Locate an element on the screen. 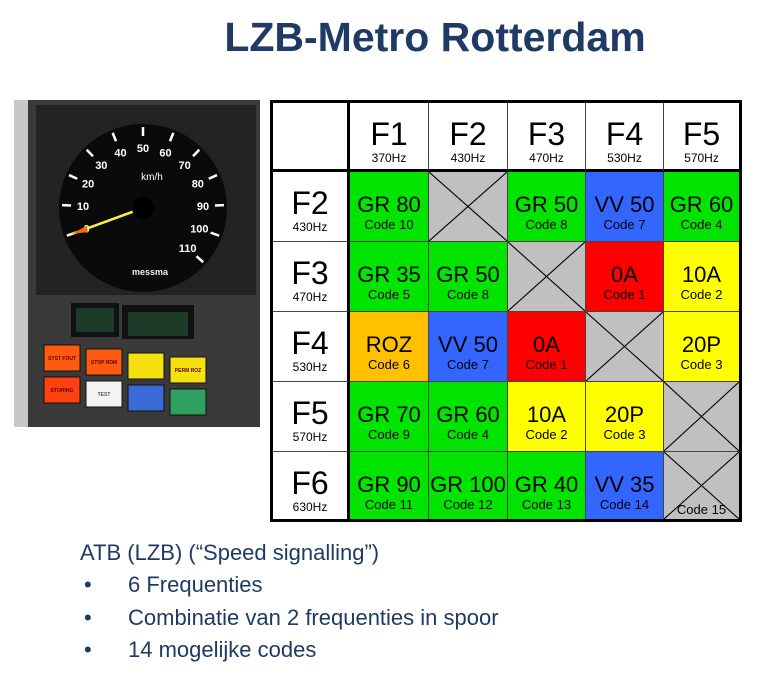 The image size is (779, 673). speed-label: GR 100 is located at coordinates (468, 484).